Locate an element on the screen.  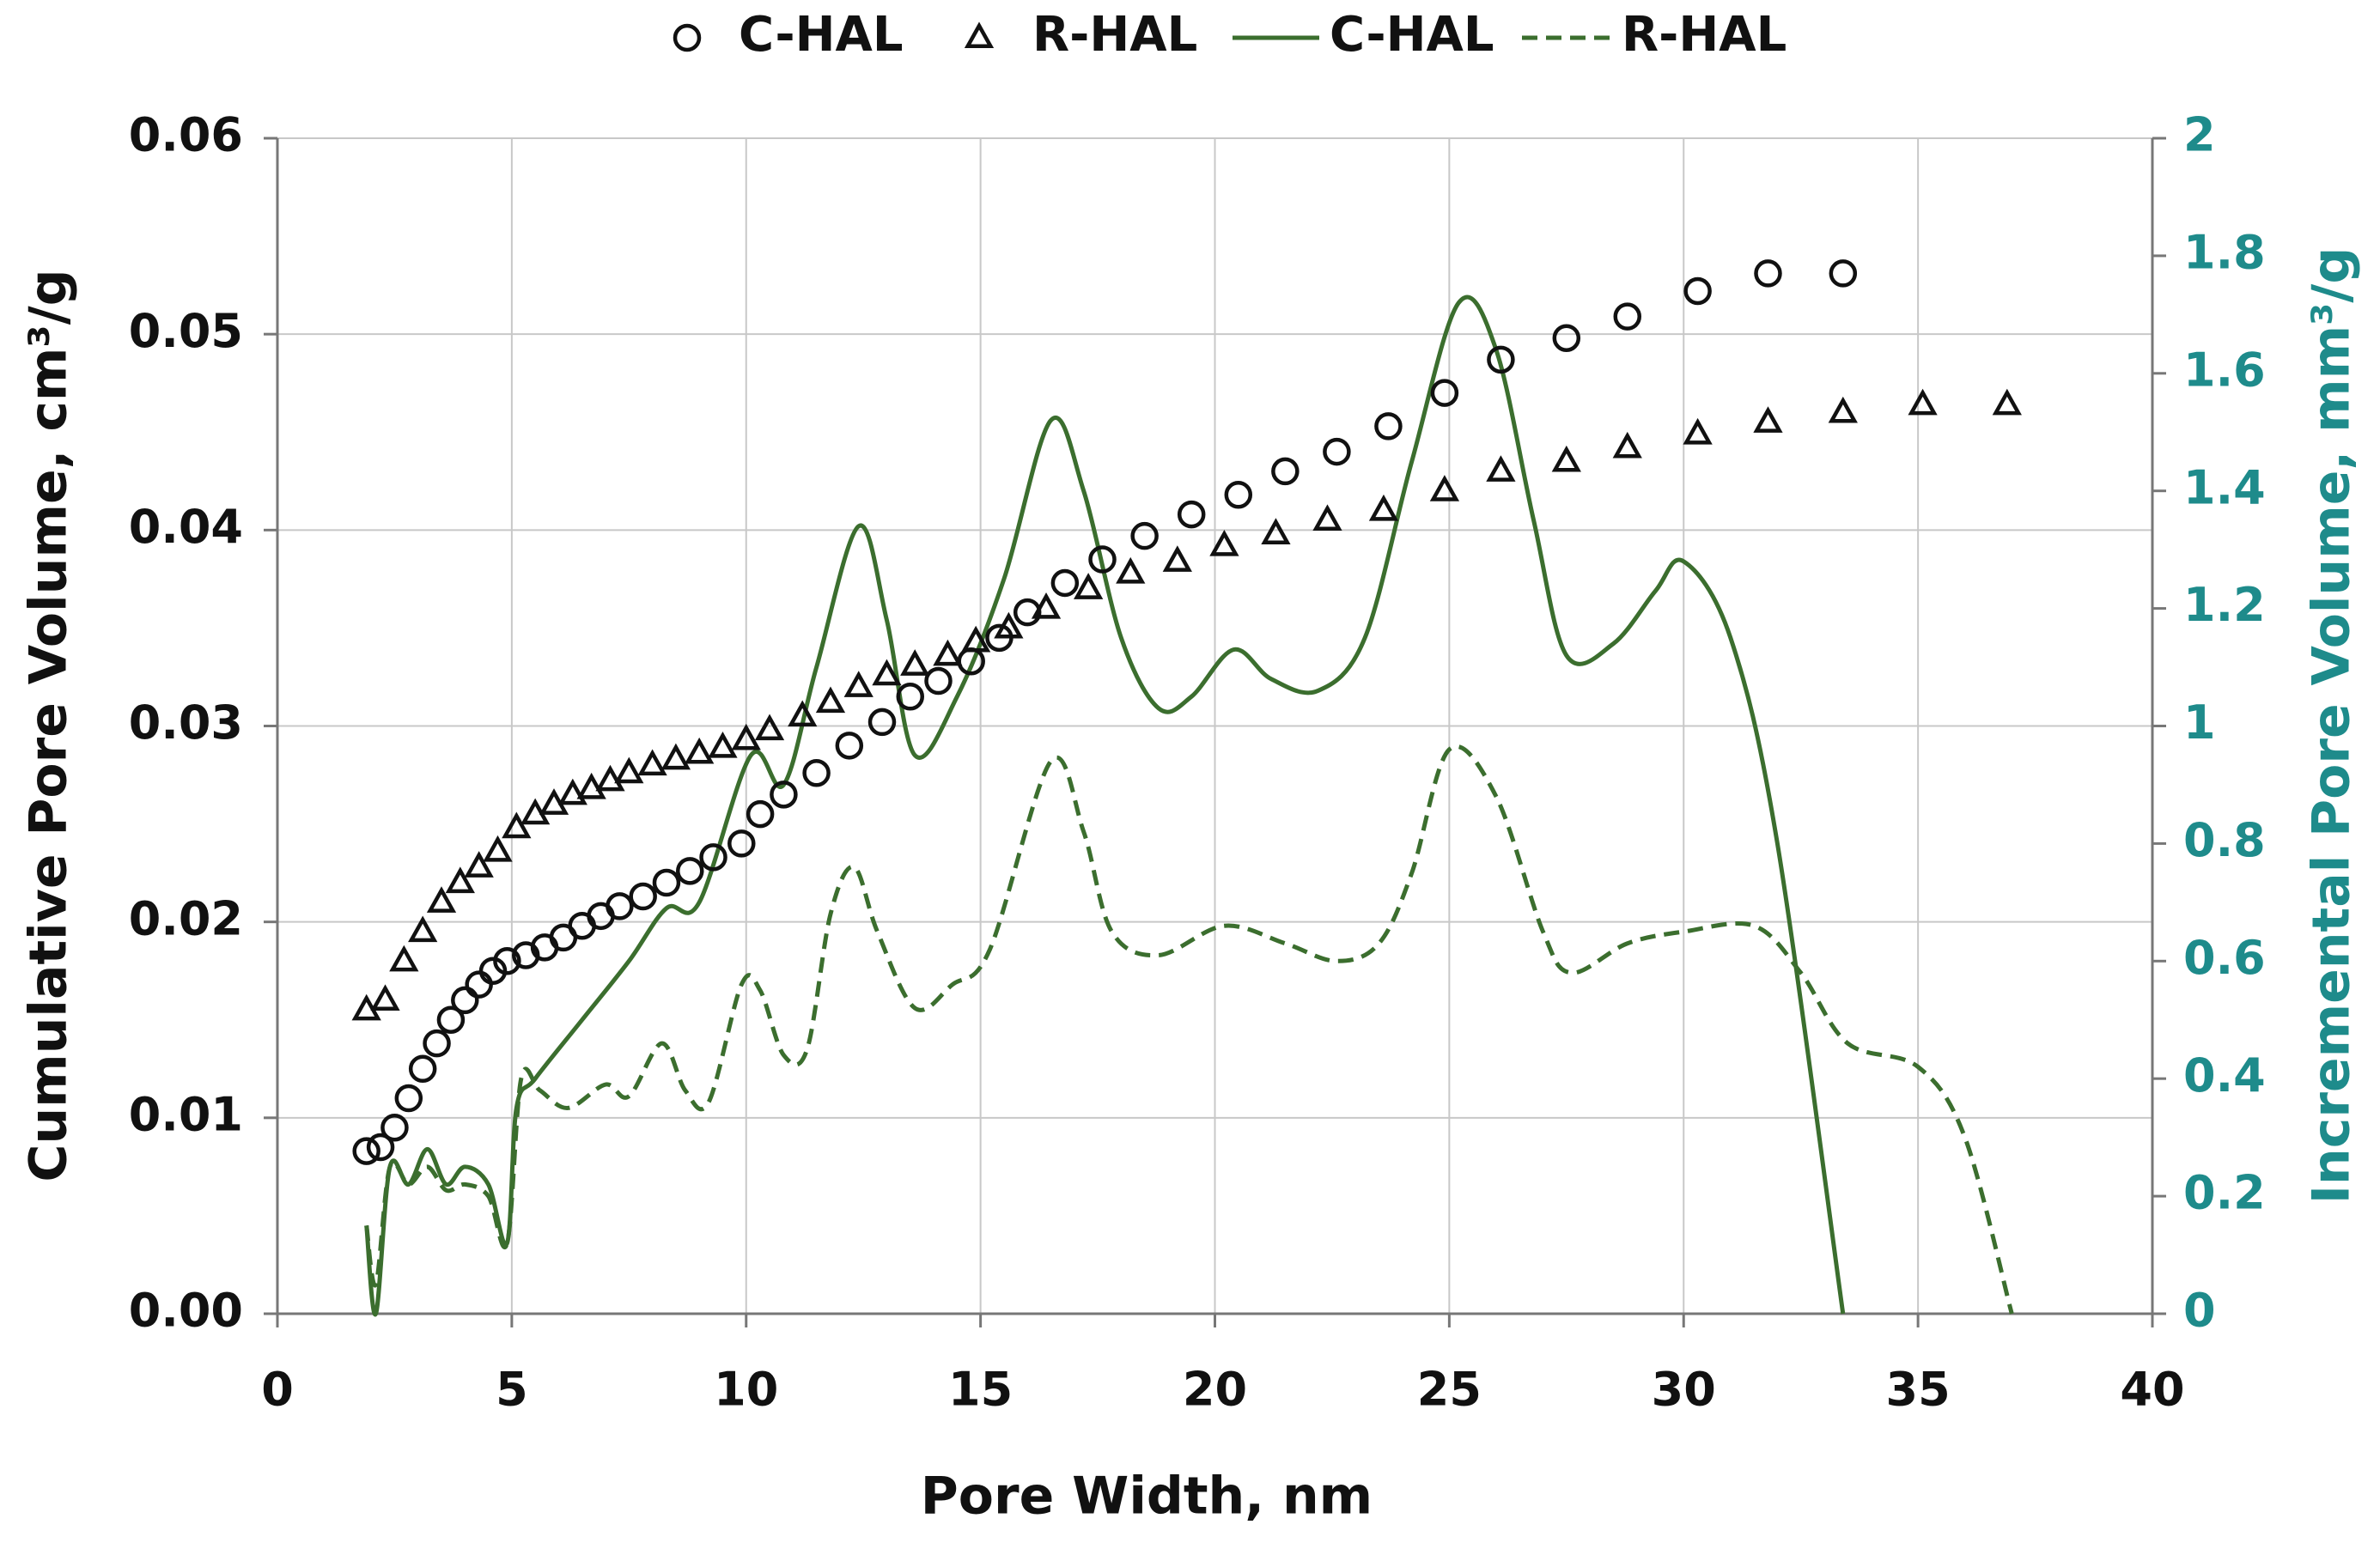
y2-tick-label: 0.6 is located at coordinates (2225, 958).